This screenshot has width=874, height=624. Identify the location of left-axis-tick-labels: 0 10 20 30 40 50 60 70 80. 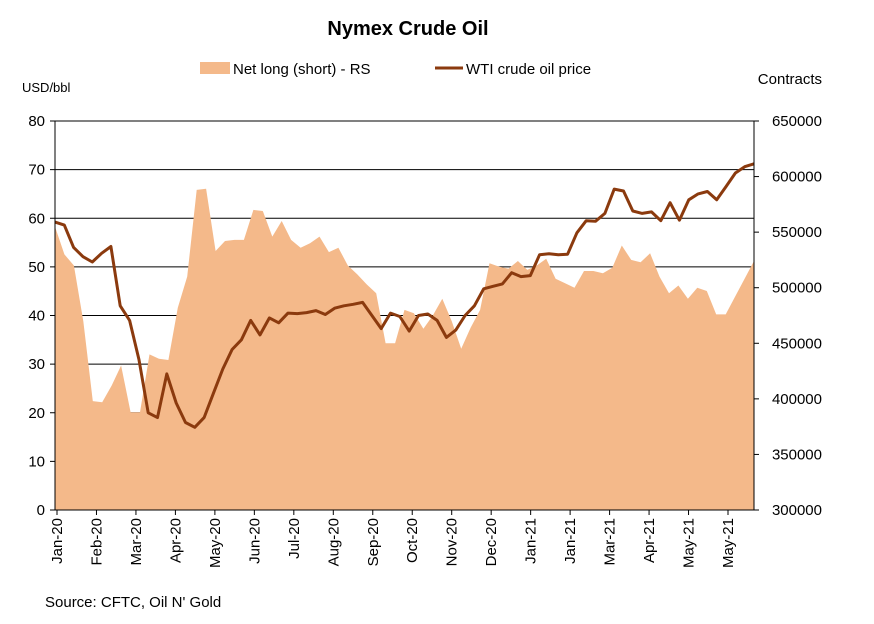
(36, 316).